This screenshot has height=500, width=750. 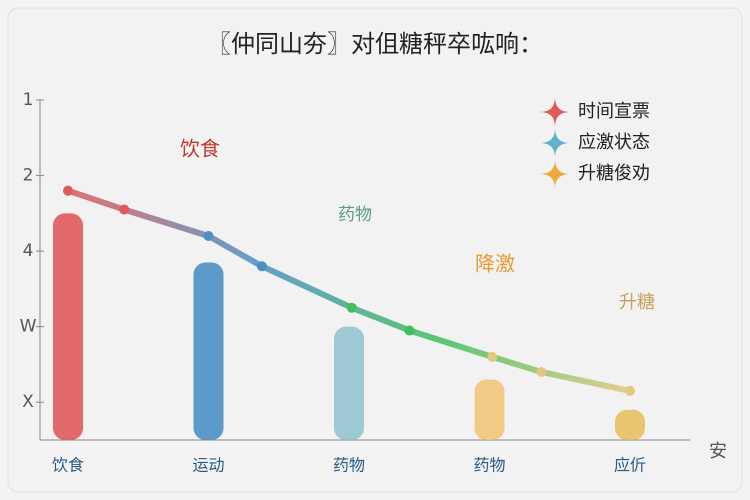 What do you see at coordinates (28, 100) in the screenshot?
I see `y-tick-label: 1` at bounding box center [28, 100].